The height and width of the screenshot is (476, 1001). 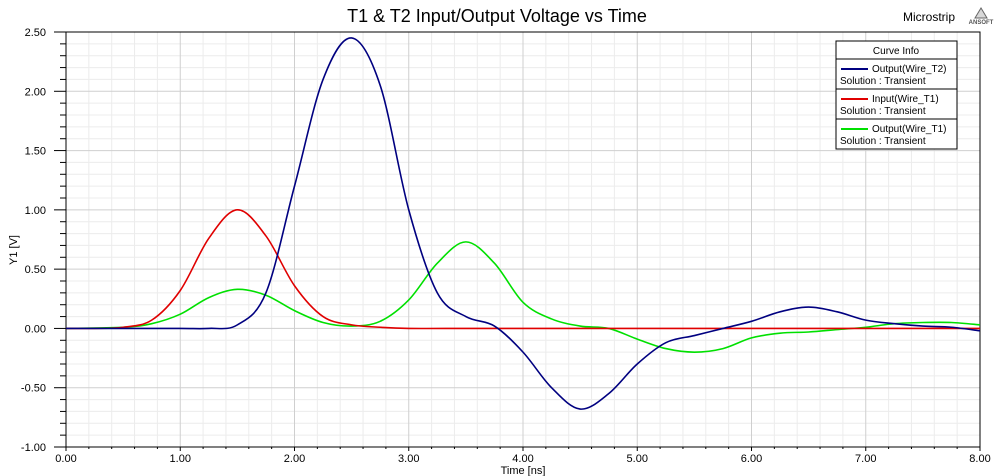 What do you see at coordinates (43, 240) in the screenshot?
I see `y-axis: 2.50 2.00 1.50 1.00 0.50 0.00 -0.50 -1.00` at bounding box center [43, 240].